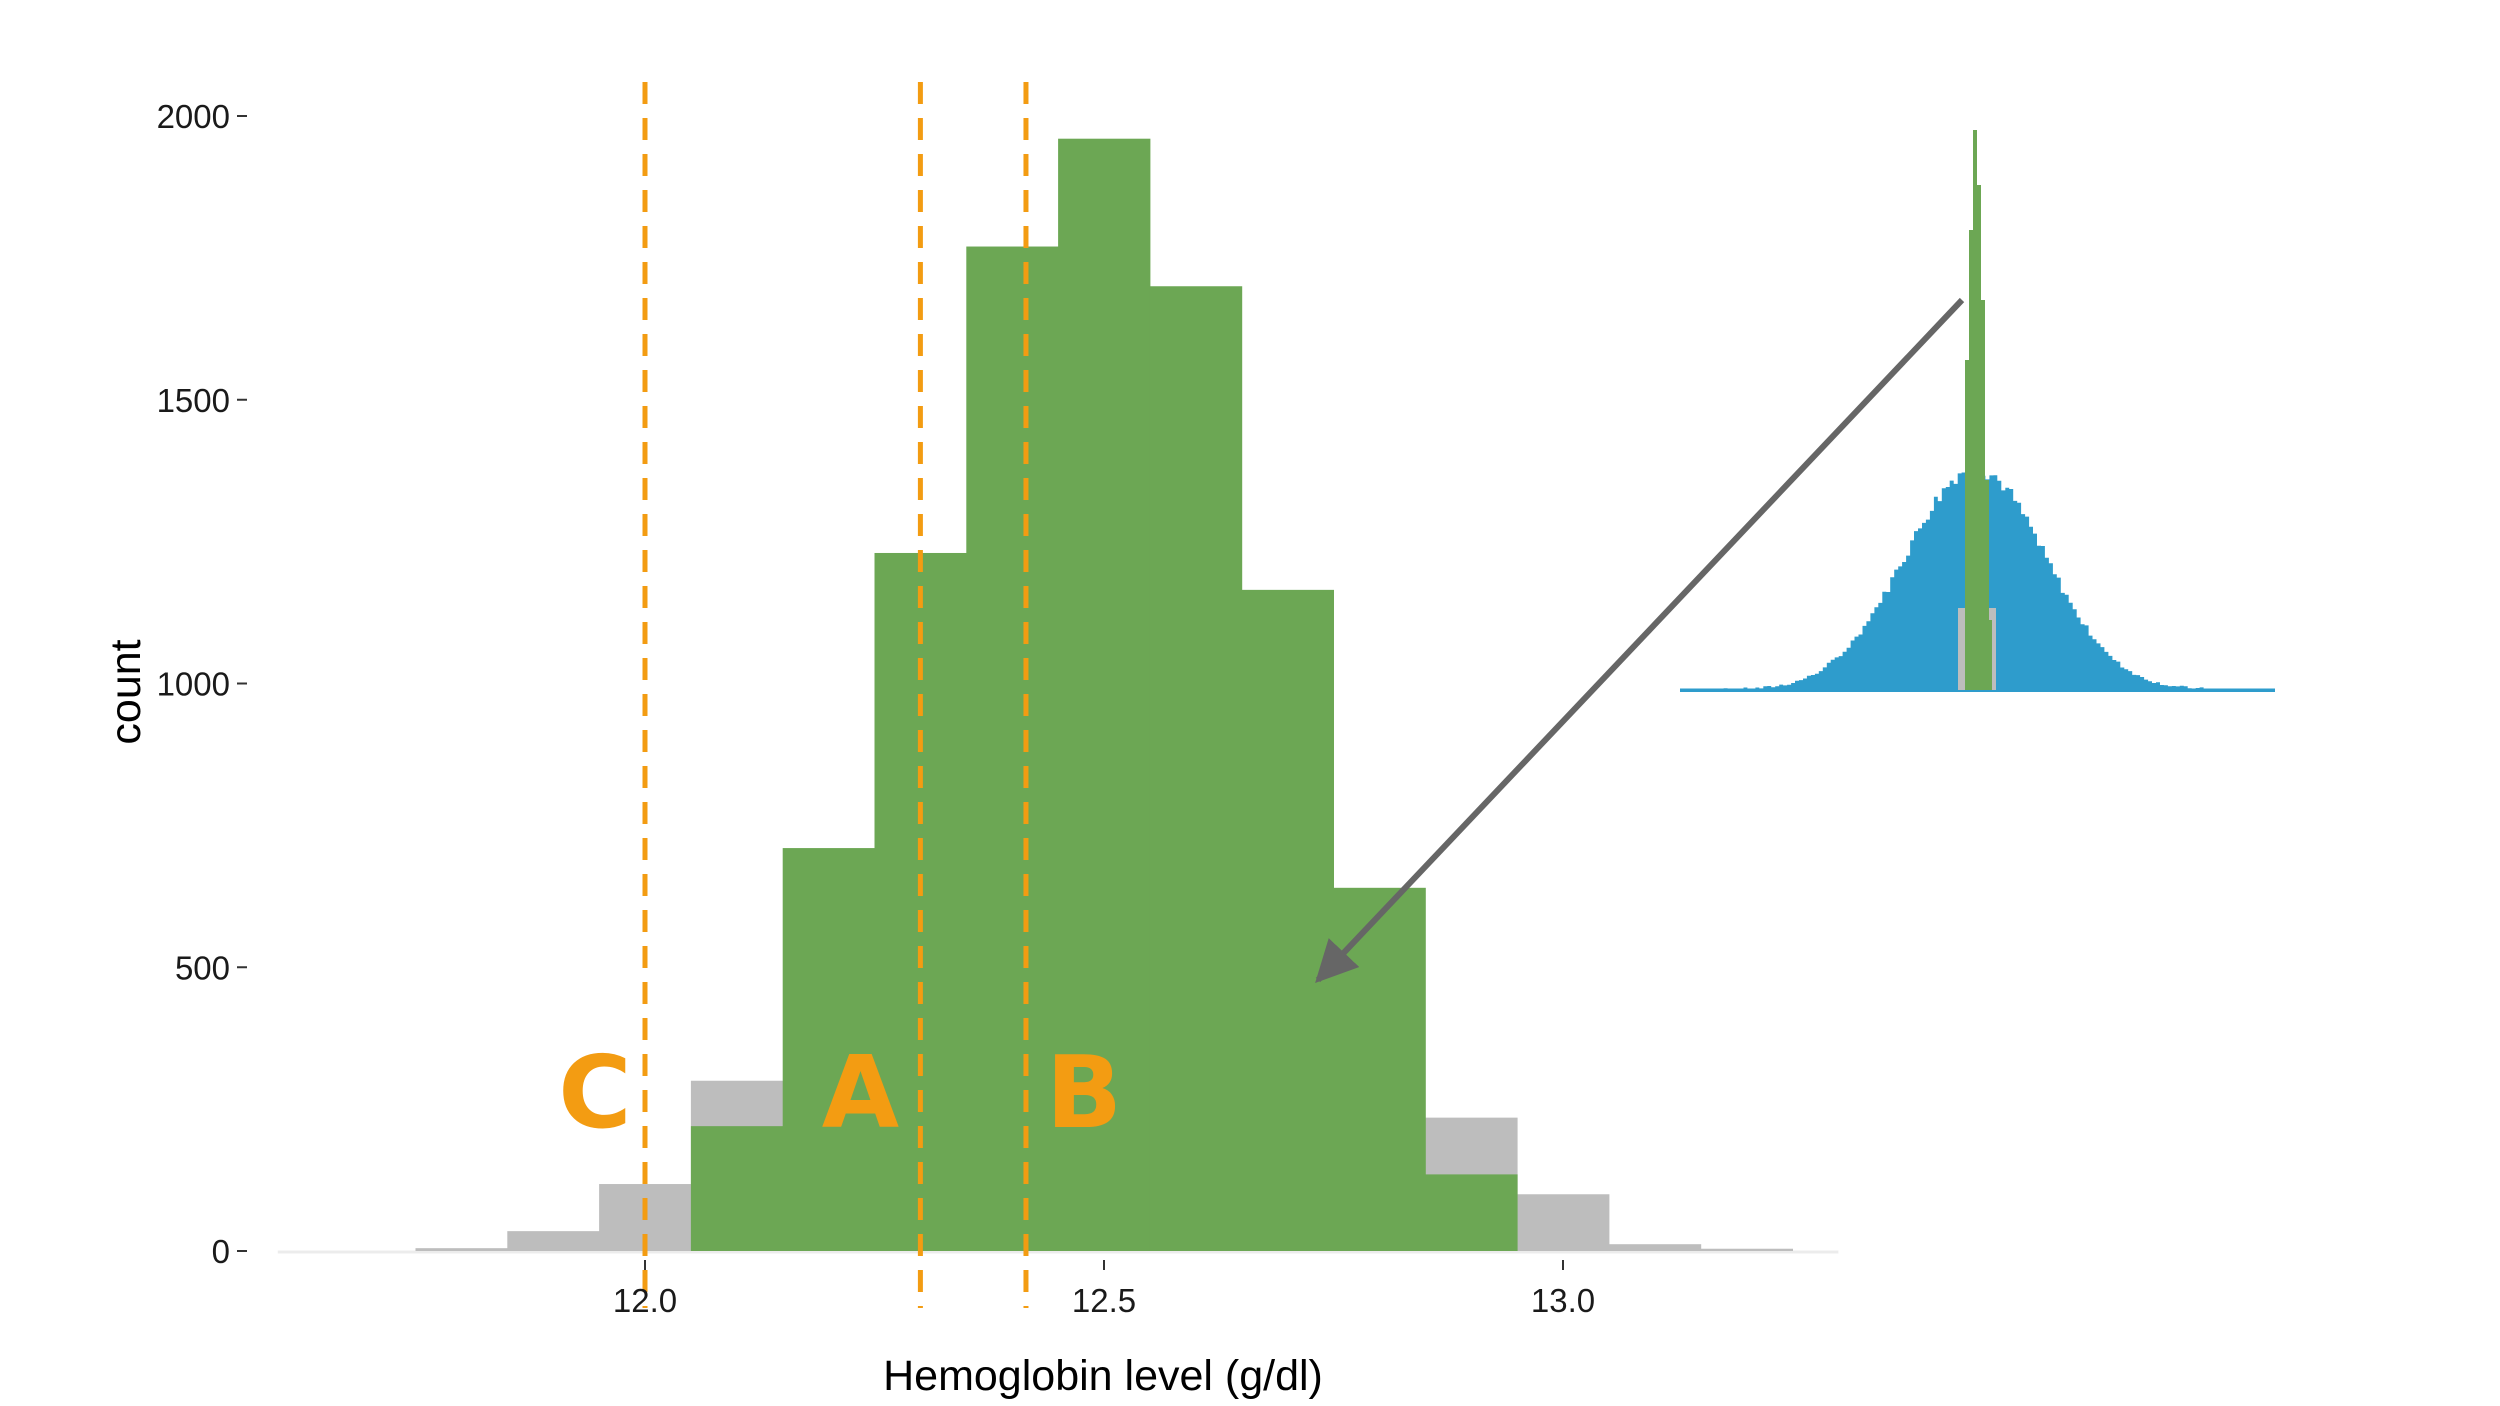  Describe the element at coordinates (1104, 695) in the screenshot. I see `bar-series1-bin4` at that location.